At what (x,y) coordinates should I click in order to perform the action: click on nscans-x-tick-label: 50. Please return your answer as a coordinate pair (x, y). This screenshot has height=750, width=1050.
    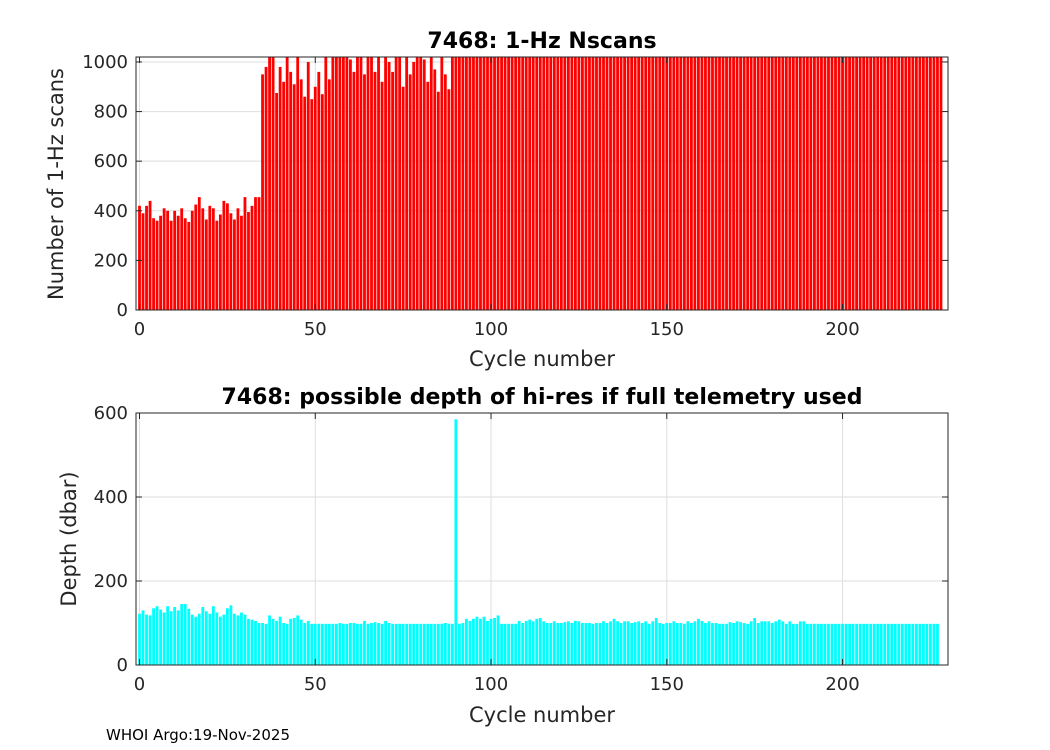
    Looking at the image, I should click on (315, 329).